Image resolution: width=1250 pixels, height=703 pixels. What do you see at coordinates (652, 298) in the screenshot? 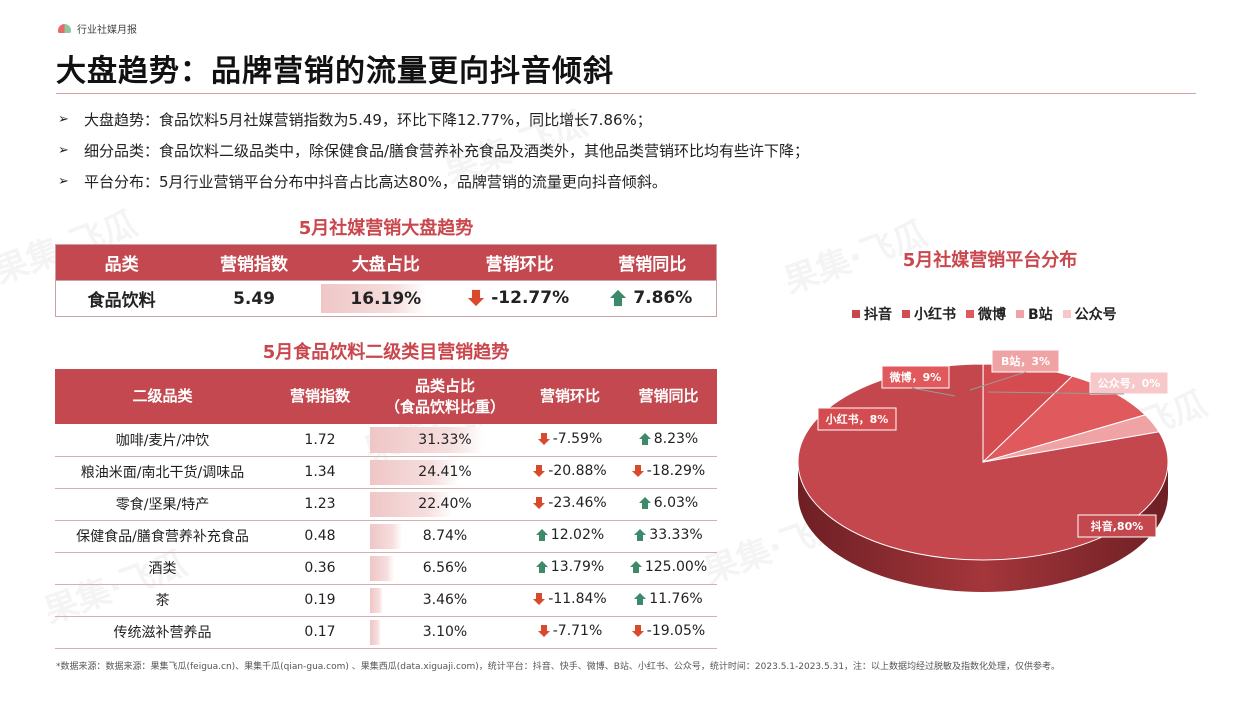
I see `yoy-cell: 7.86%` at bounding box center [652, 298].